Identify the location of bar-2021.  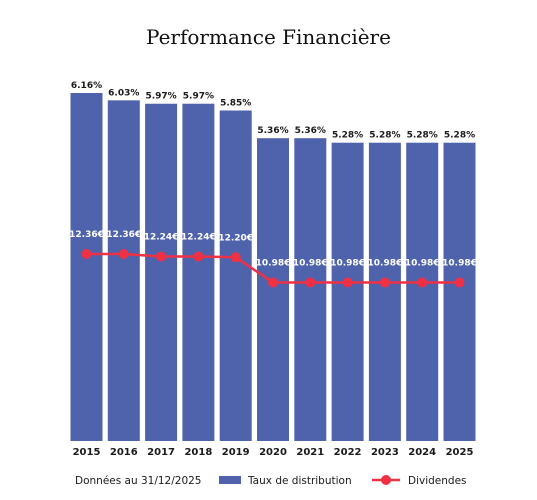
(310, 289).